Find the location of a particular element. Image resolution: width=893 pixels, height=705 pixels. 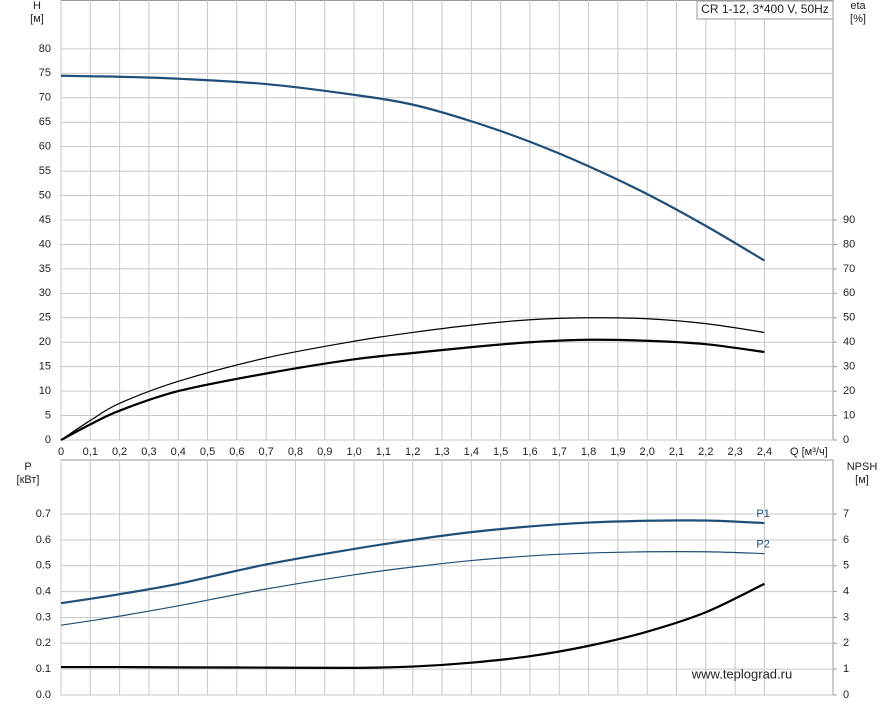

y2-tick-label: 7 is located at coordinates (846, 514).